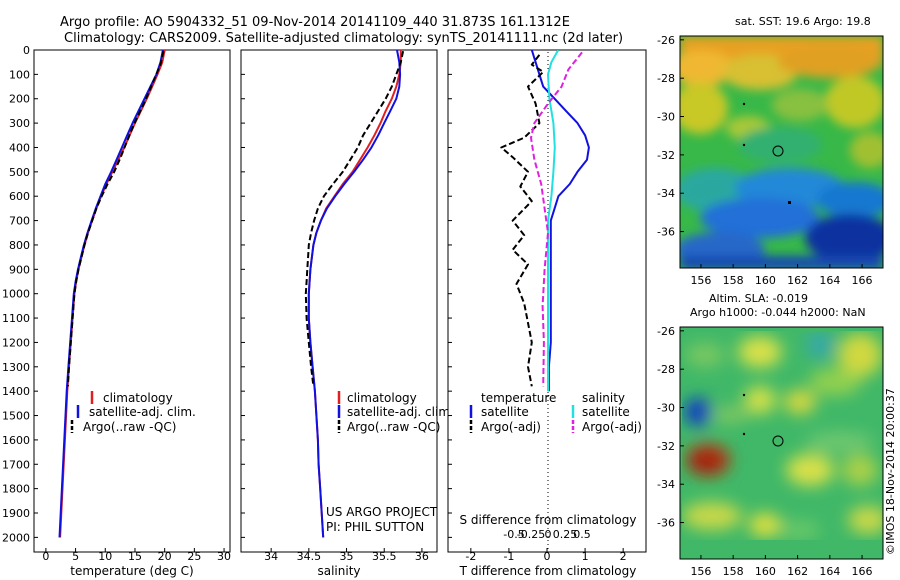  I want to click on x-tick-label: 34.5, so click(309, 556).